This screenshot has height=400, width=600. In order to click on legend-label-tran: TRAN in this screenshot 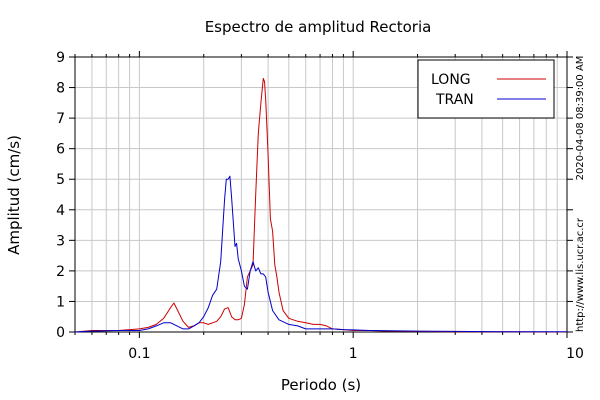, I will do `click(454, 100)`.